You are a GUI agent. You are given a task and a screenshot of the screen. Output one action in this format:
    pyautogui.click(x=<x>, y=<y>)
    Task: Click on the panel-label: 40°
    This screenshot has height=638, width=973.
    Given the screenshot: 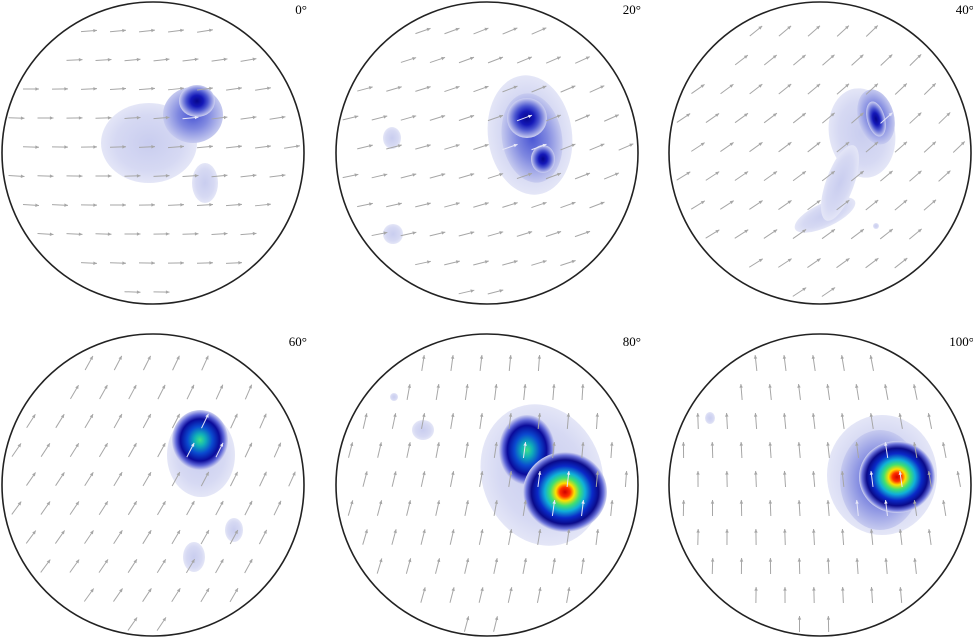 What is the action you would take?
    pyautogui.click(x=964, y=9)
    